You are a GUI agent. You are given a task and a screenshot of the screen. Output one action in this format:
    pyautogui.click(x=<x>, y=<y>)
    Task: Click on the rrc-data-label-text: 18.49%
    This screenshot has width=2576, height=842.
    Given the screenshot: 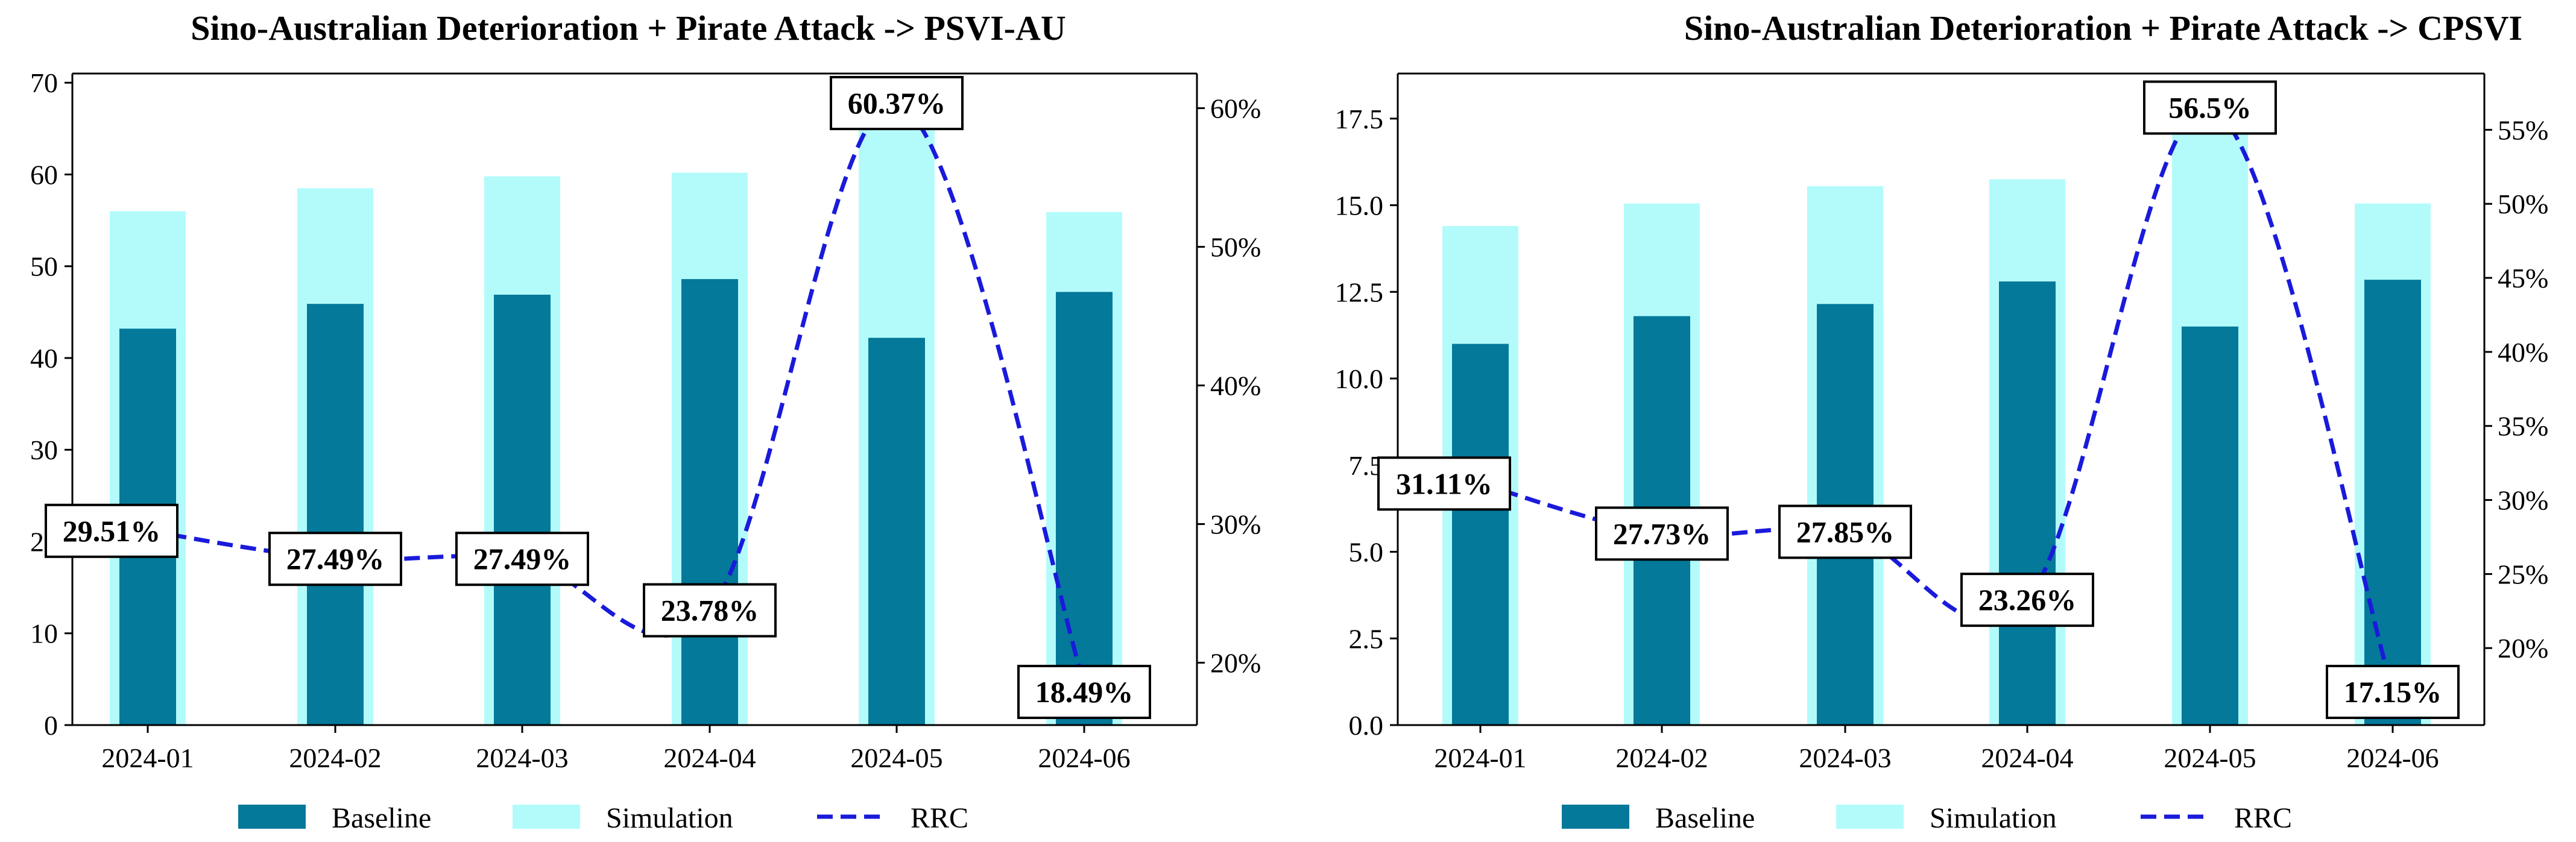 What is the action you would take?
    pyautogui.click(x=1084, y=692)
    